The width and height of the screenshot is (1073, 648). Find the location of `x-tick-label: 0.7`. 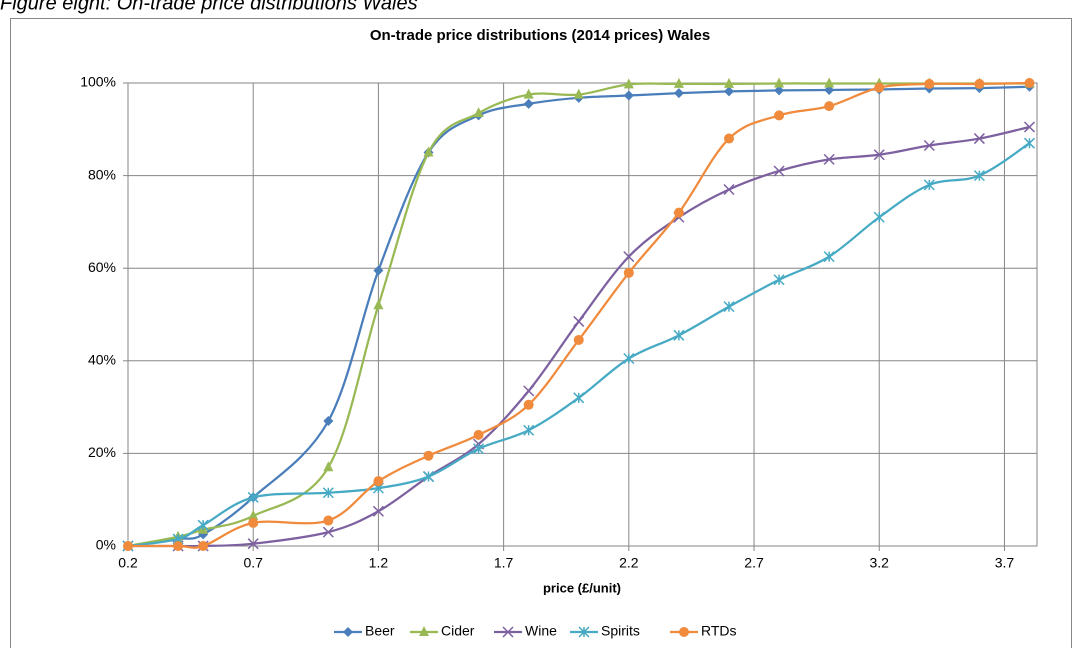

x-tick-label: 0.7 is located at coordinates (253, 563).